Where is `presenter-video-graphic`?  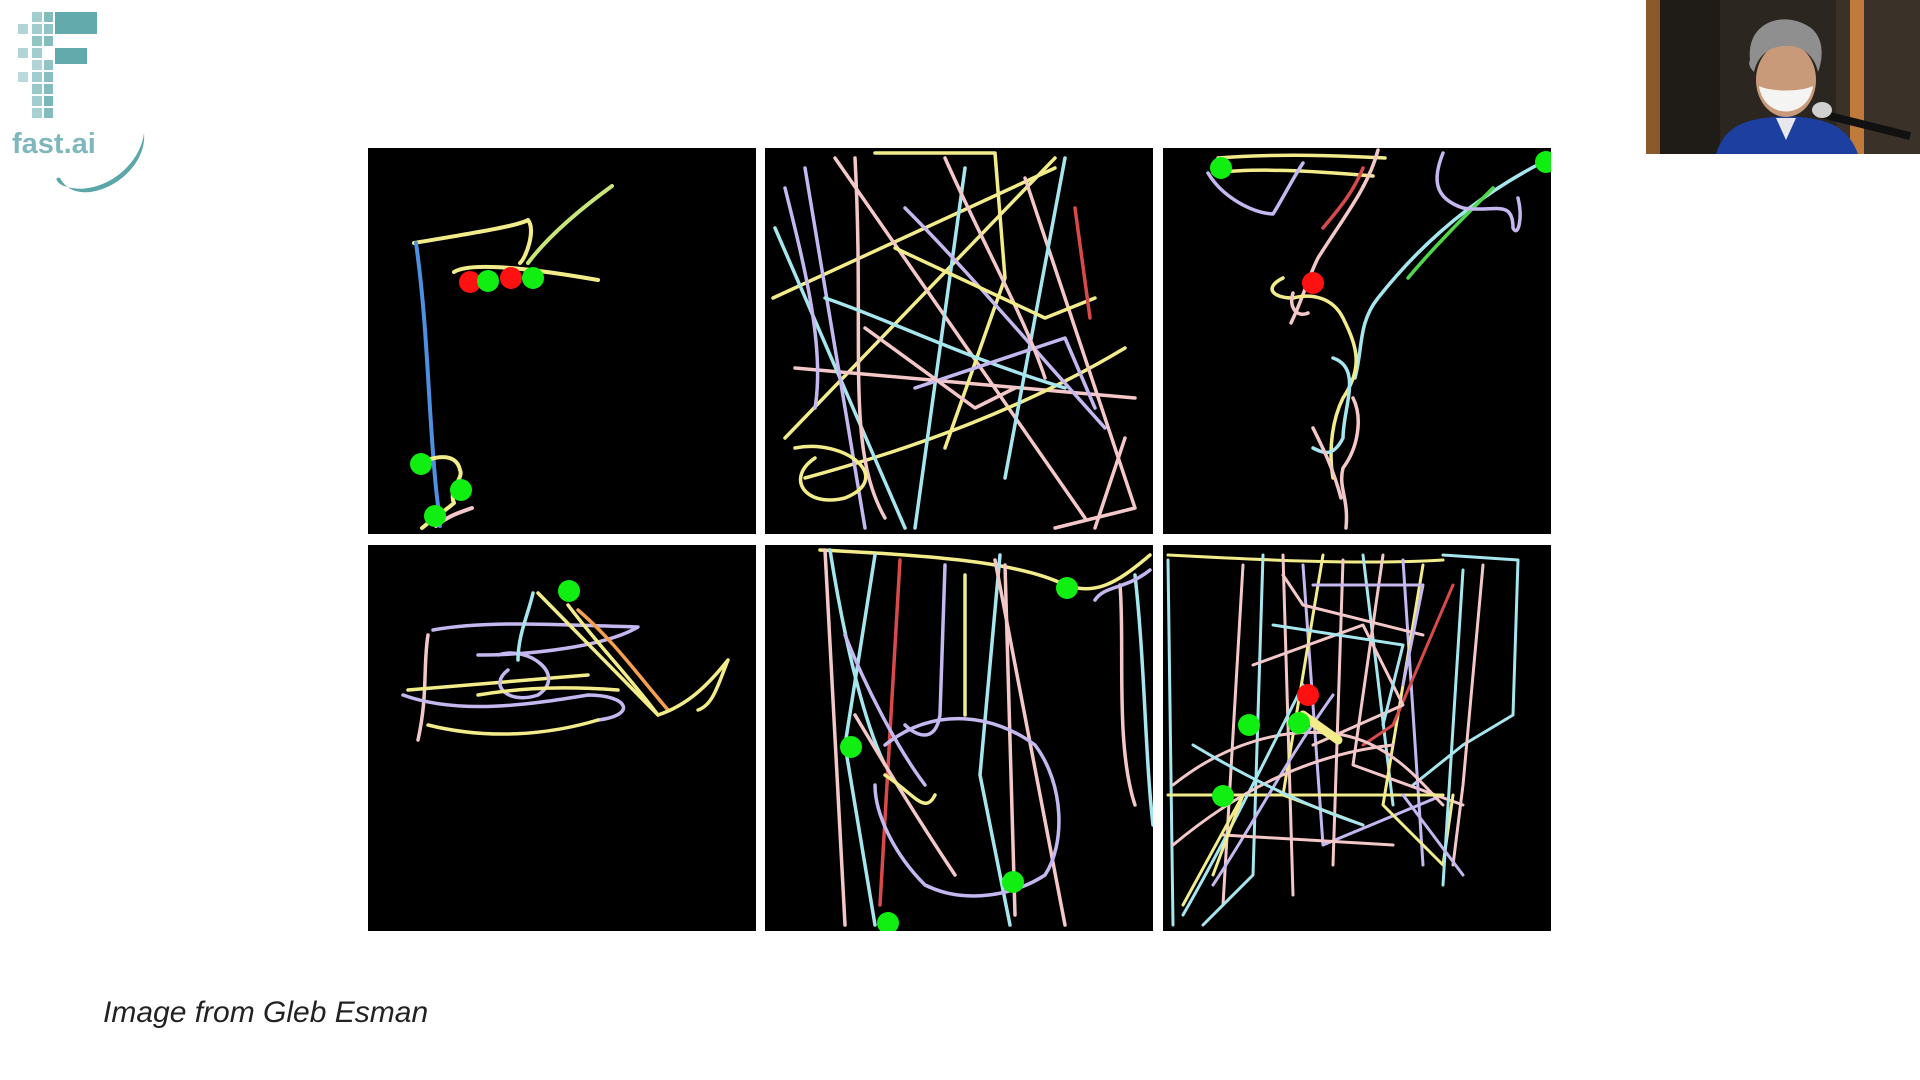
presenter-video-graphic is located at coordinates (1783, 77).